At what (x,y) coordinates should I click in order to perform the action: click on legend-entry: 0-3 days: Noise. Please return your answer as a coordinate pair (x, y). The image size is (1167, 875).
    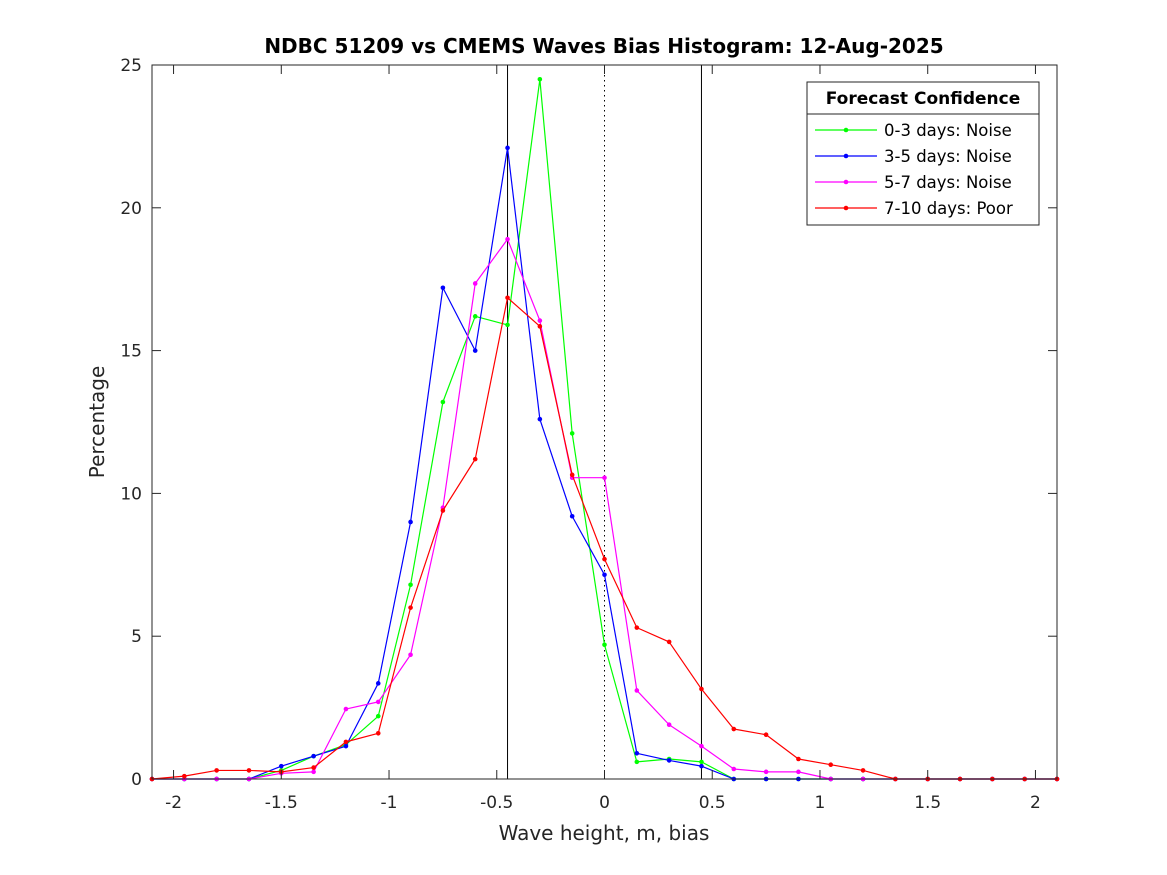
    Looking at the image, I should click on (913, 130).